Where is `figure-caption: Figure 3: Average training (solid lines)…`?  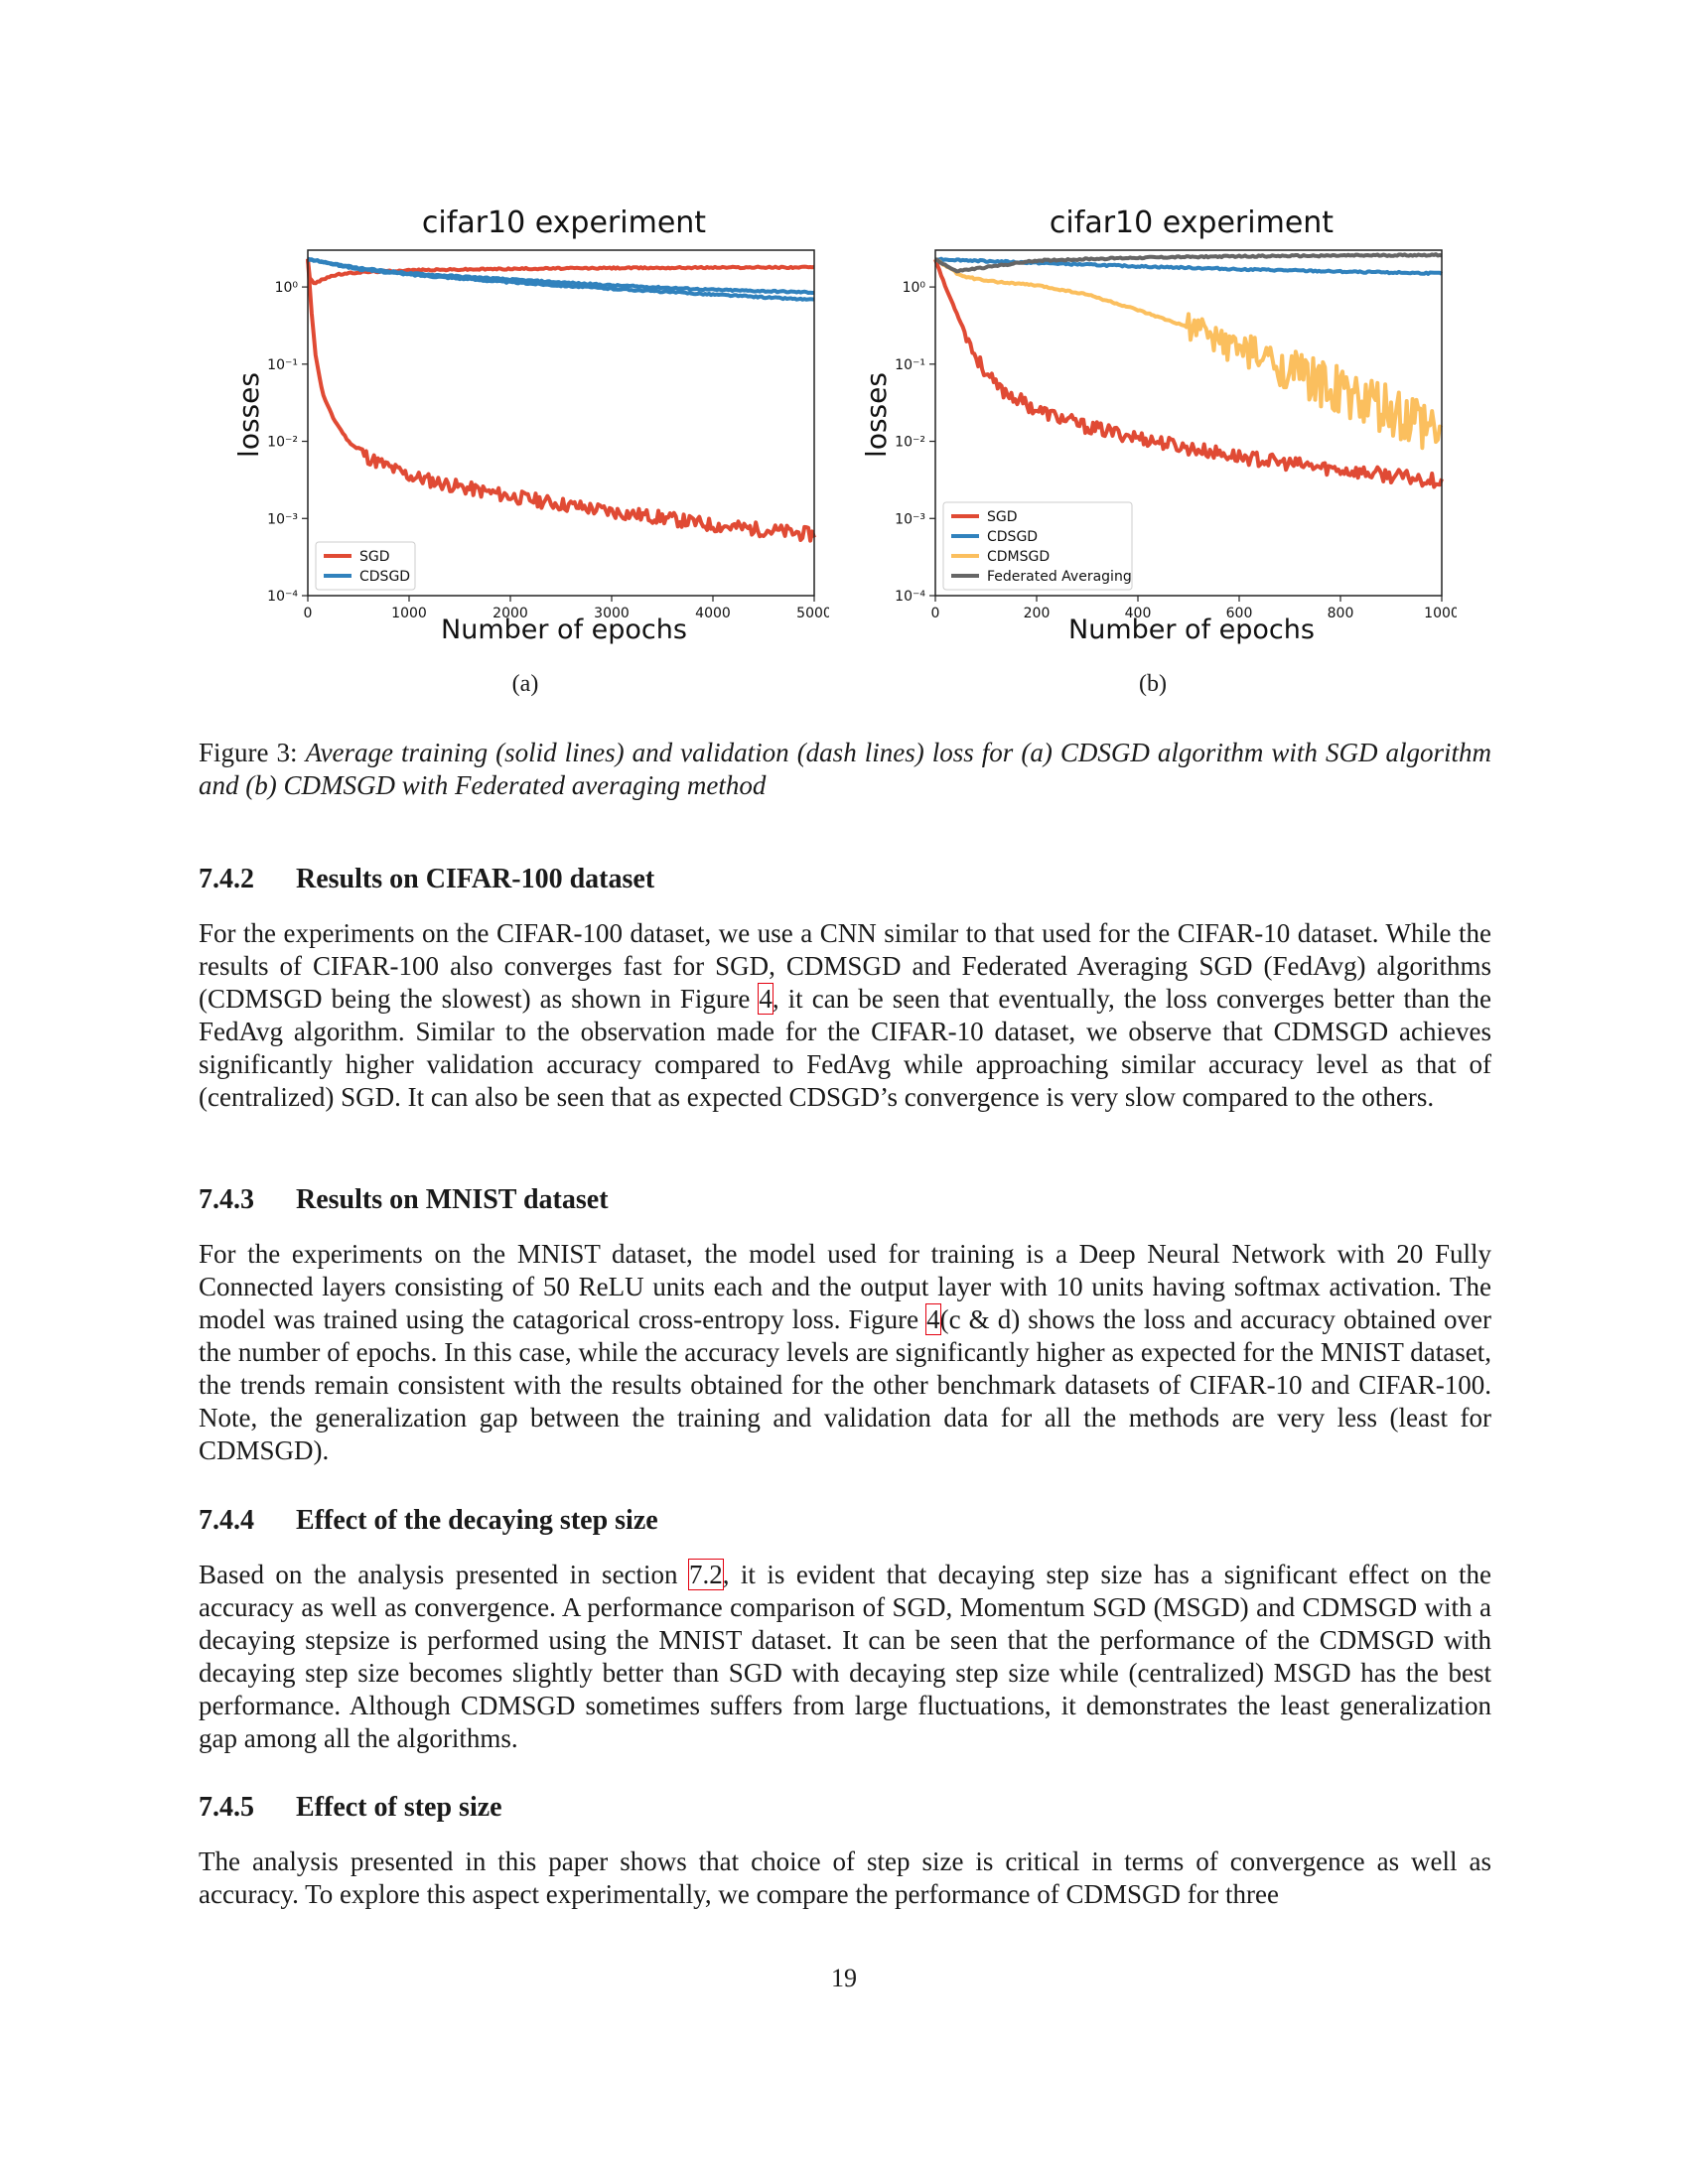
figure-caption: Figure 3: Average training (solid lines)… is located at coordinates (845, 769).